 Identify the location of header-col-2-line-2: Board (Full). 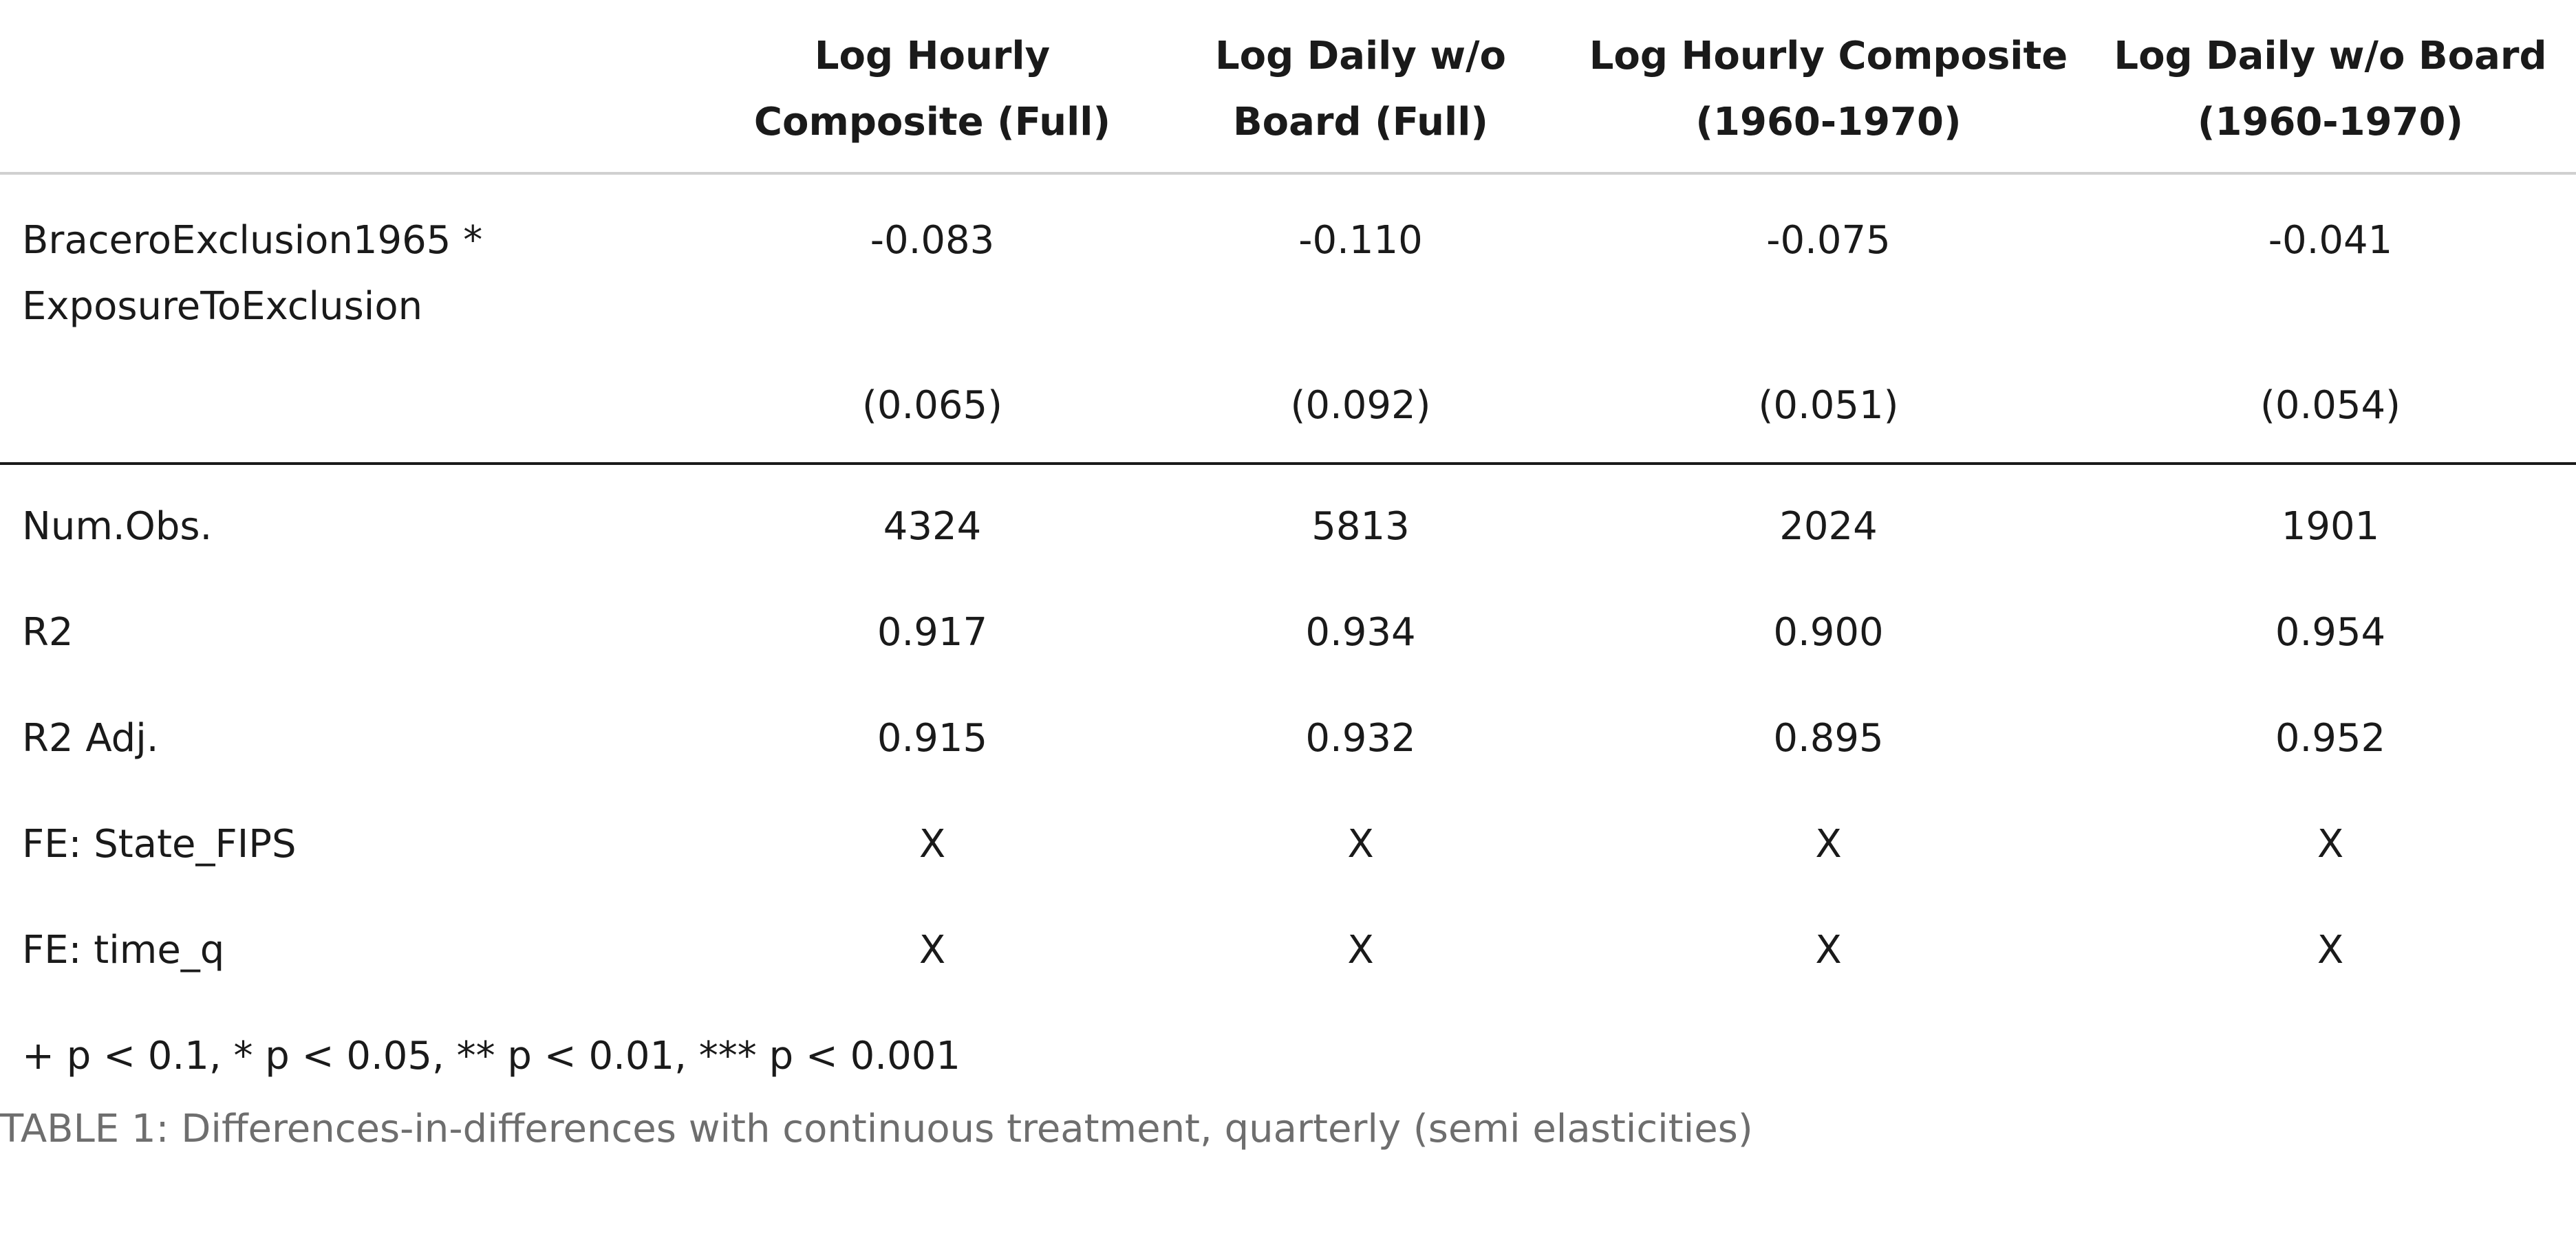
(1360, 122).